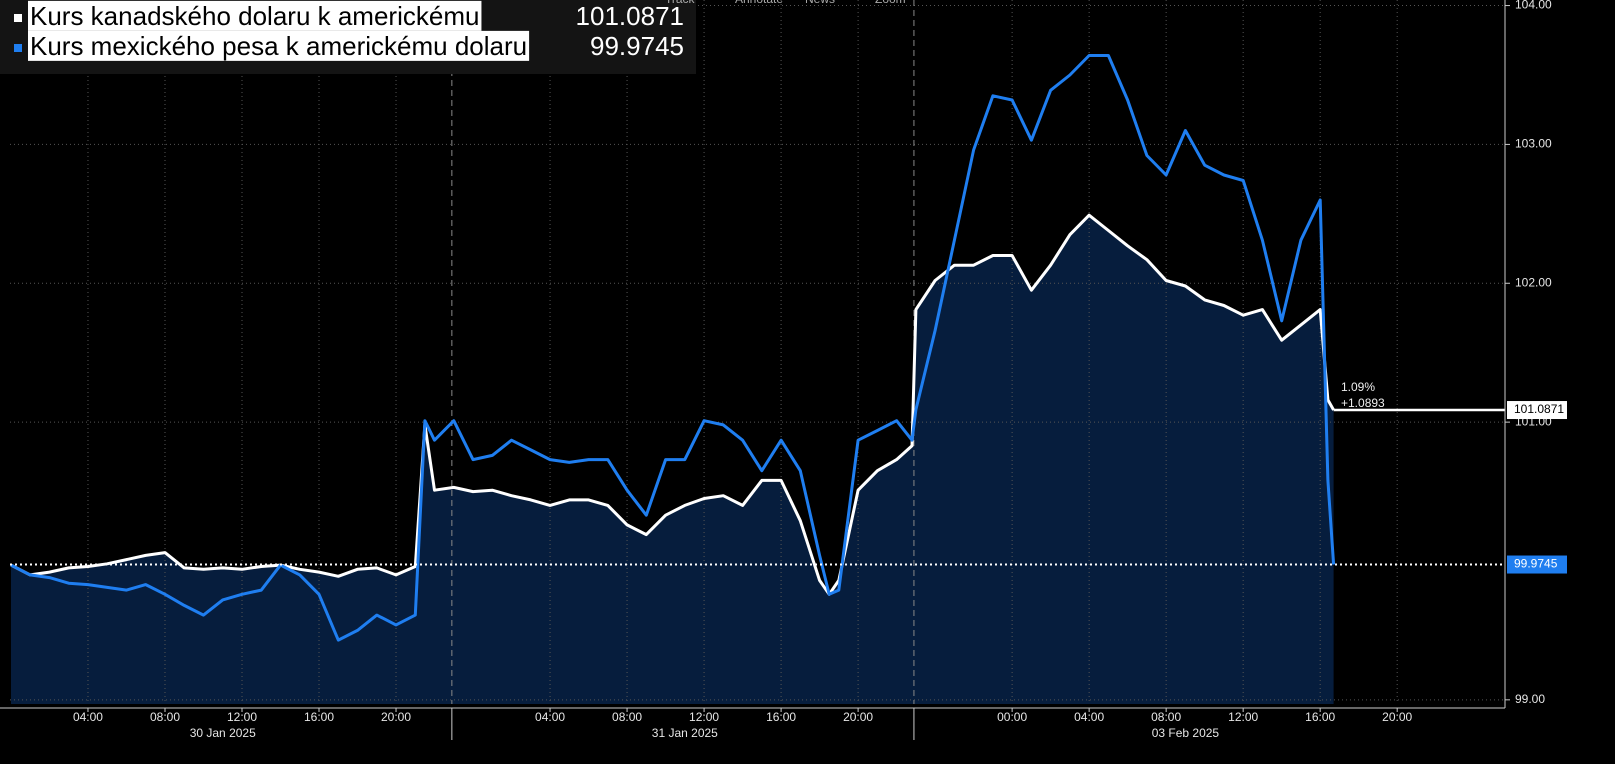  What do you see at coordinates (637, 46) in the screenshot?
I see `legend-value: 99.9745` at bounding box center [637, 46].